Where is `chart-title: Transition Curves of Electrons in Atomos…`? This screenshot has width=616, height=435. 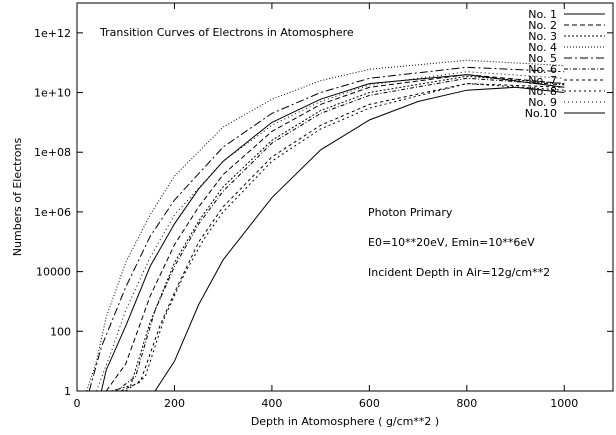 chart-title: Transition Curves of Electrons in Atomos… is located at coordinates (226, 32).